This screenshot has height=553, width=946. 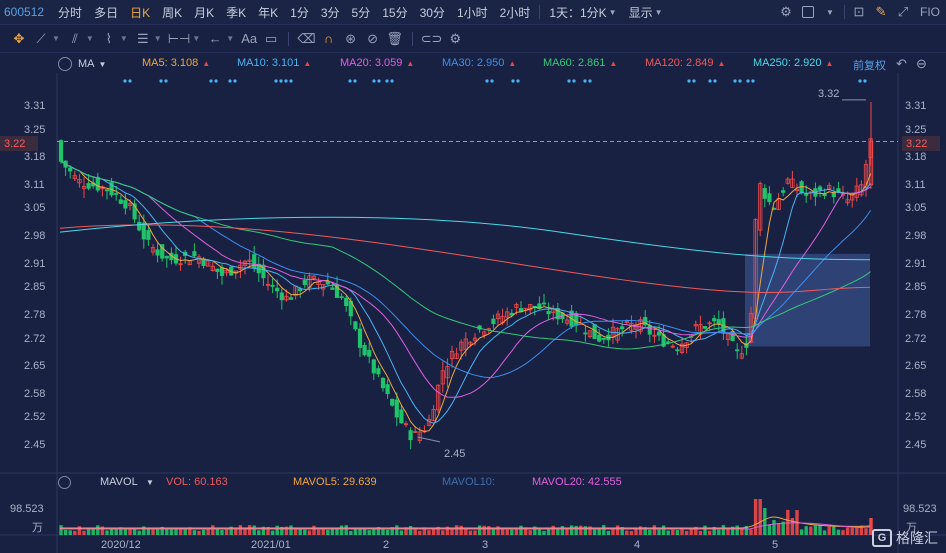 What do you see at coordinates (859, 11) in the screenshot?
I see `camera-icon: ⊡` at bounding box center [859, 11].